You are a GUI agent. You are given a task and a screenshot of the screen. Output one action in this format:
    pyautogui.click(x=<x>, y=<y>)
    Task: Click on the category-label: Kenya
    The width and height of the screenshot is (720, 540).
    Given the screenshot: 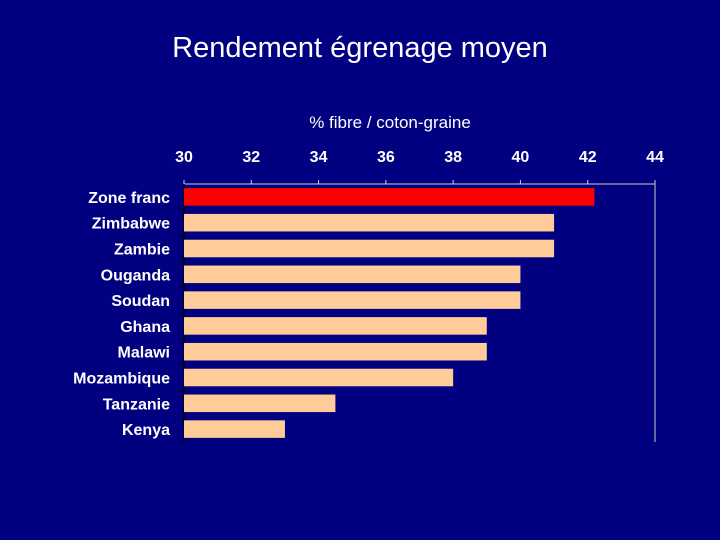 What is the action you would take?
    pyautogui.click(x=146, y=430)
    